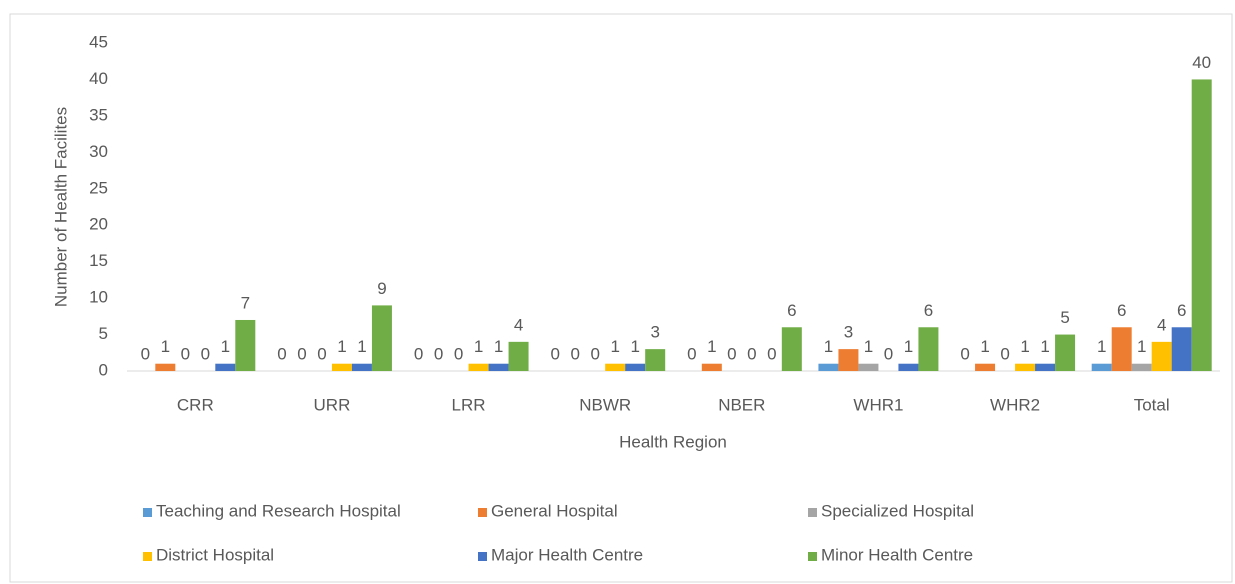  I want to click on legend-label: Specialized Hospital, so click(897, 510).